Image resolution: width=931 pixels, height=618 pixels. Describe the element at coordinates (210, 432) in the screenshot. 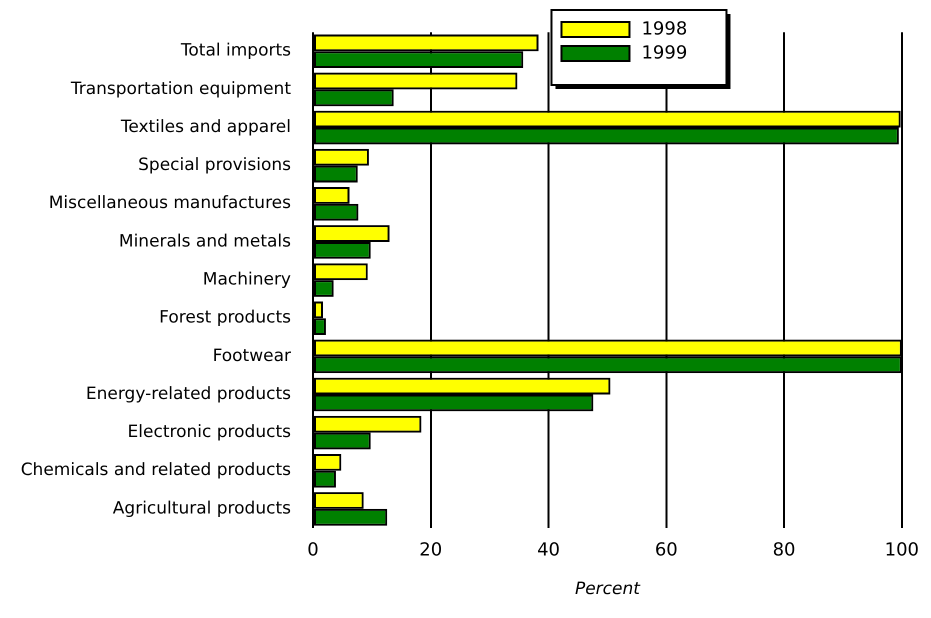

I see `y-tick-label: Electronic products` at that location.